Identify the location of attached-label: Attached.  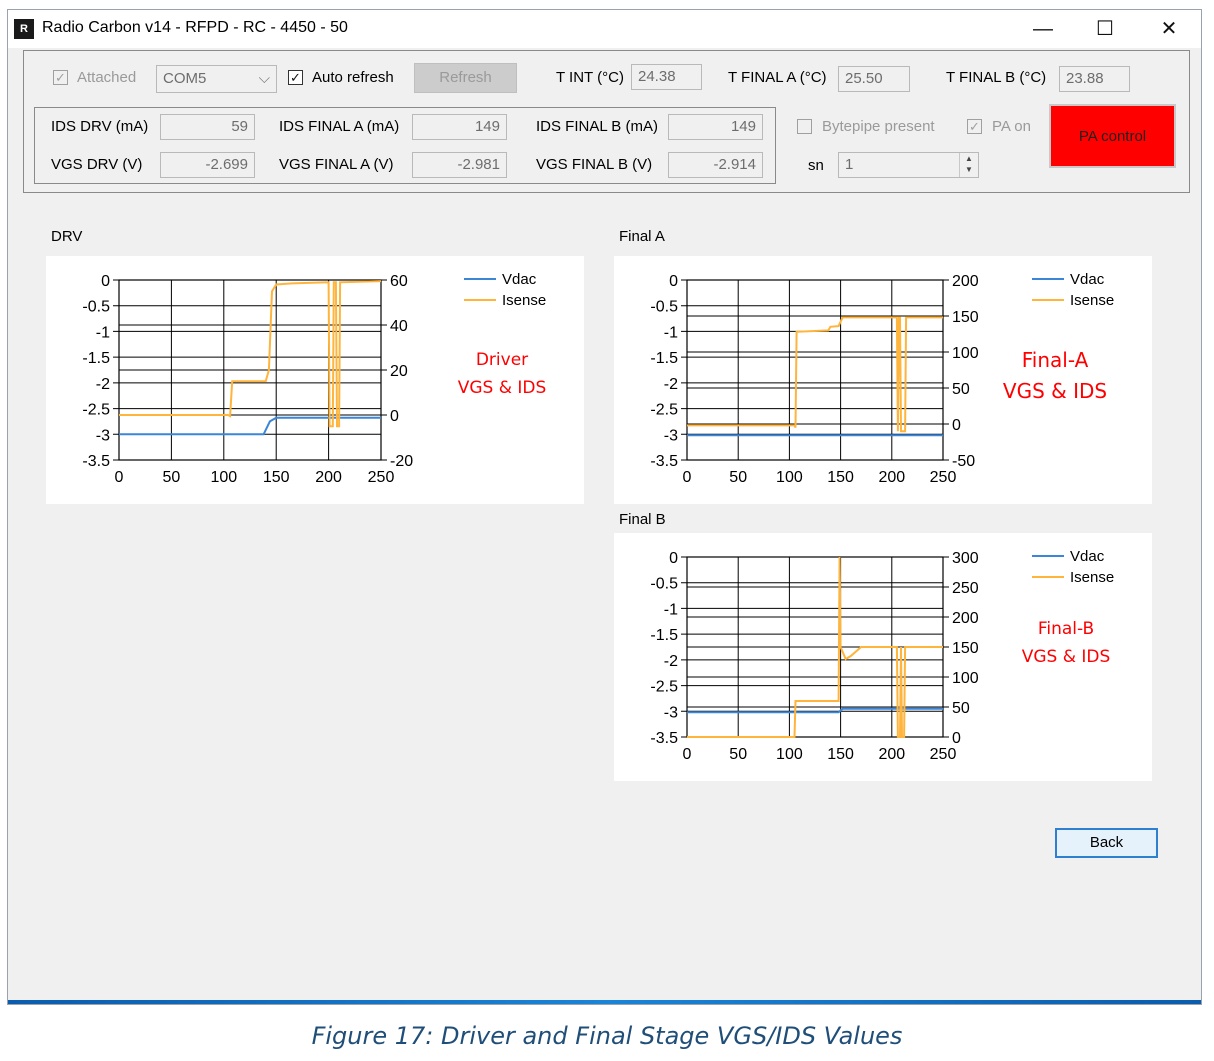
(107, 77).